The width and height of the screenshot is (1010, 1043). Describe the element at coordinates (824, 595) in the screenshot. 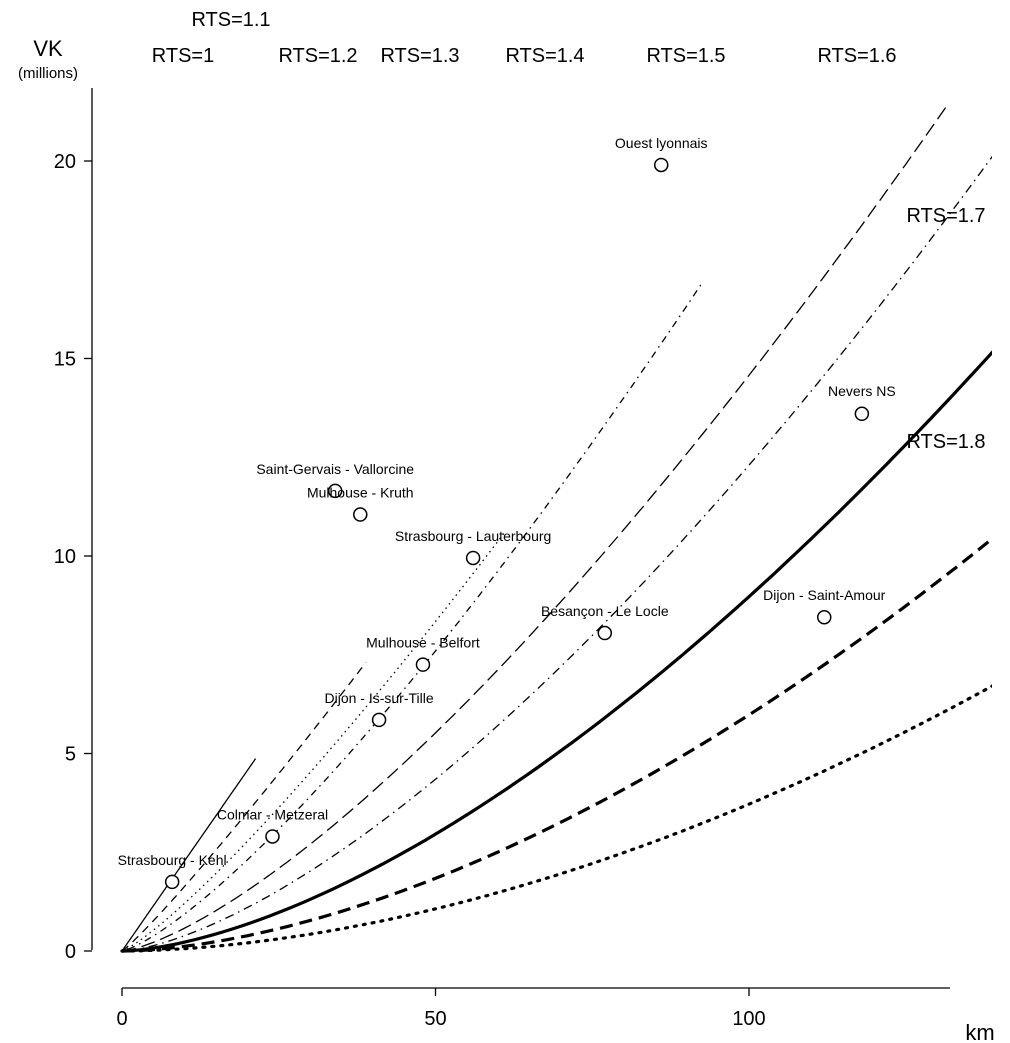

I see `data-point-label: Dijon - Saint-Amour` at that location.